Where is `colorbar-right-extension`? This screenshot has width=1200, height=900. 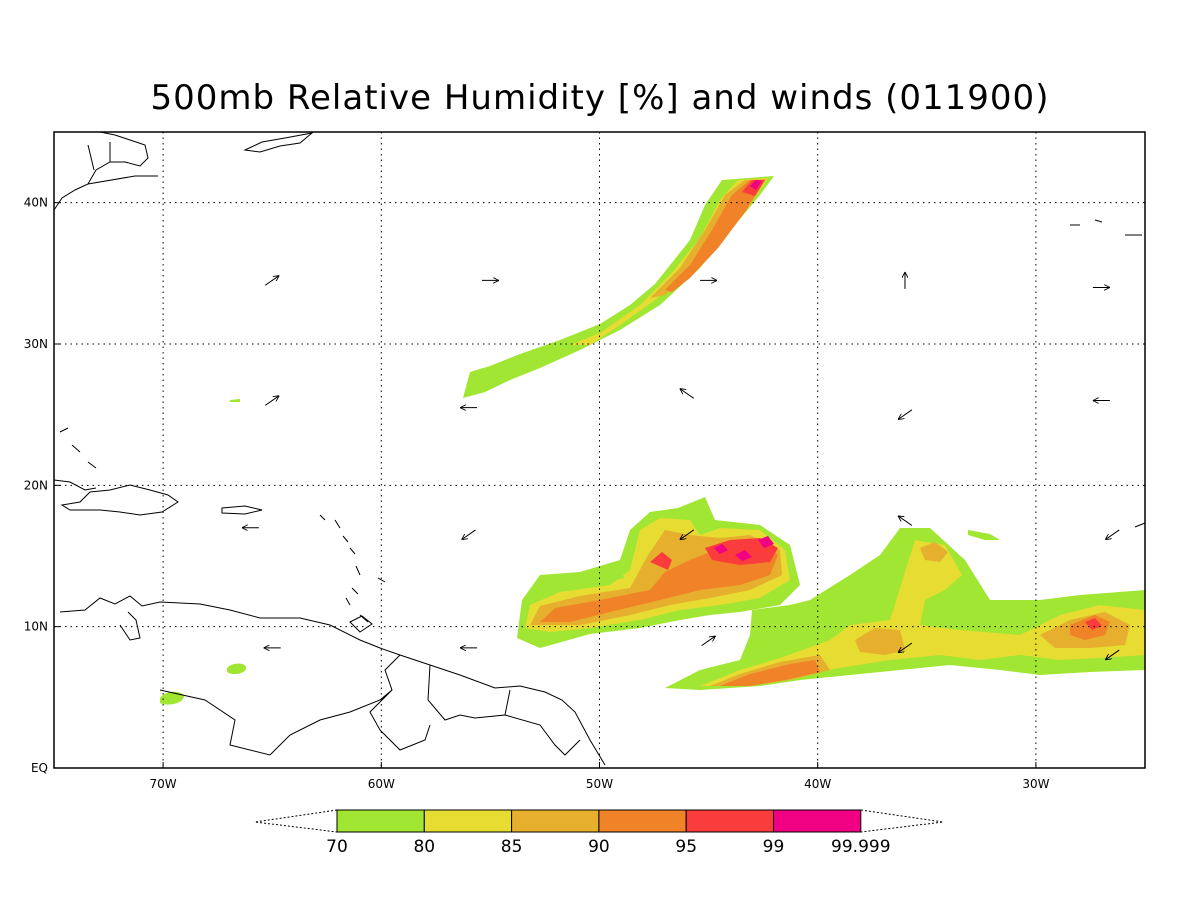 colorbar-right-extension is located at coordinates (902, 821).